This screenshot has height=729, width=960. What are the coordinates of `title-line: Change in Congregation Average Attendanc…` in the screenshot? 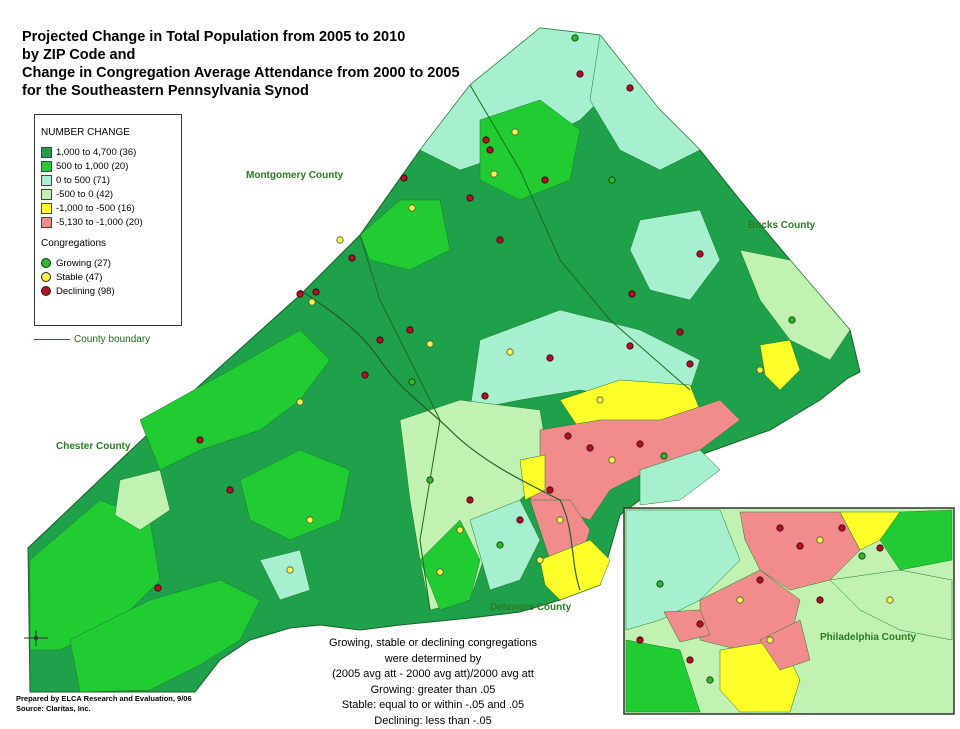 It's located at (241, 73).